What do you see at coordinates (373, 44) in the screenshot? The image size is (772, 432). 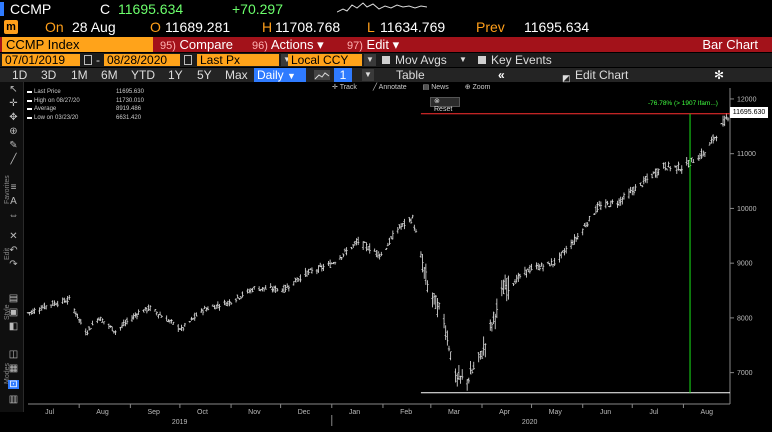 I see `edit-button: 97) Edit ▾` at bounding box center [373, 44].